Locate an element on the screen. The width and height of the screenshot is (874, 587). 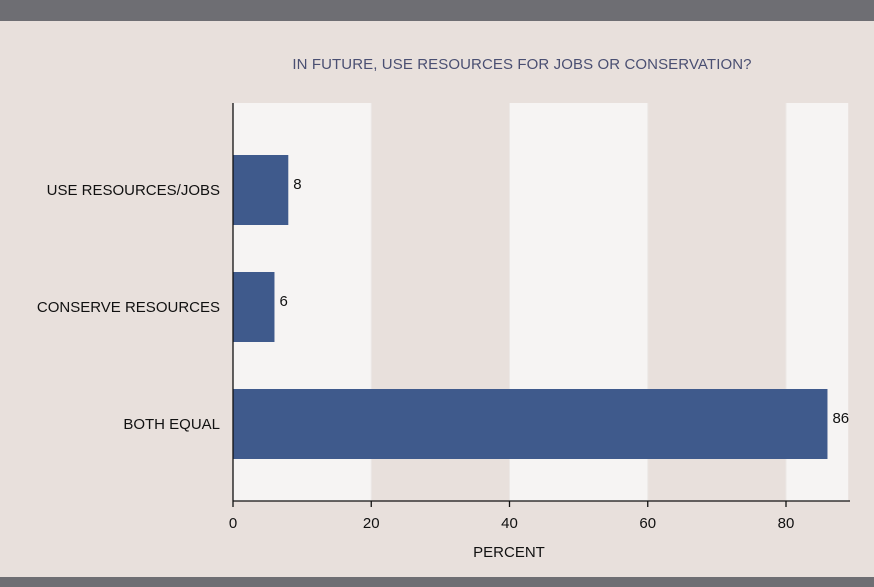
value-label: 8 is located at coordinates (297, 184).